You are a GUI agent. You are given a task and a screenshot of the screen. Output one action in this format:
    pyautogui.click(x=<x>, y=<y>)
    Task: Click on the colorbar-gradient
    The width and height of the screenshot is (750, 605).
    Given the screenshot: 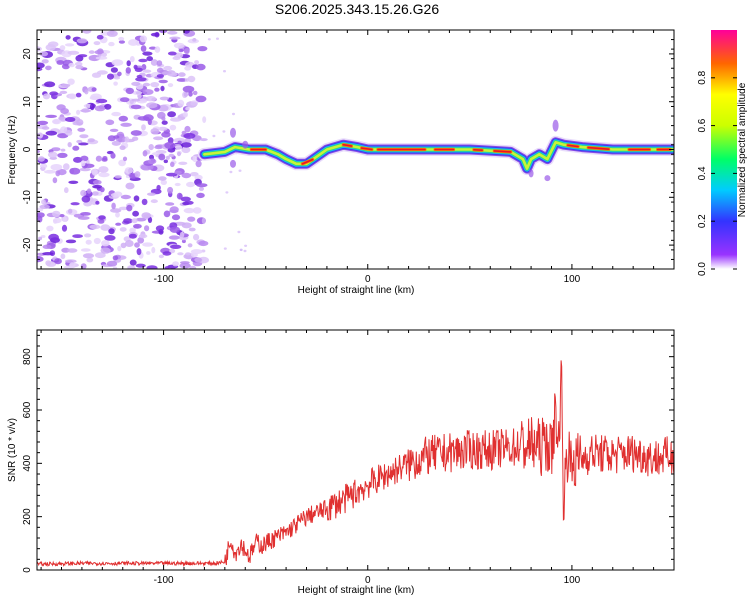 What is the action you would take?
    pyautogui.click(x=724, y=149)
    